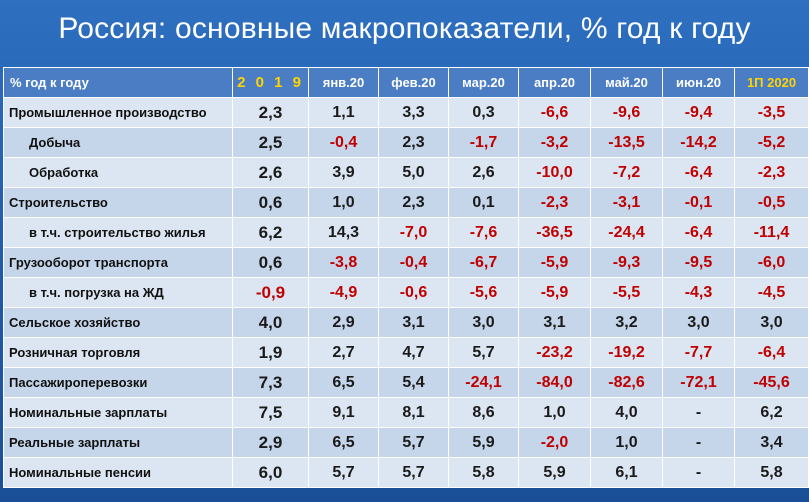  Describe the element at coordinates (413, 292) in the screenshot. I see `table-cell: -0,6` at that location.